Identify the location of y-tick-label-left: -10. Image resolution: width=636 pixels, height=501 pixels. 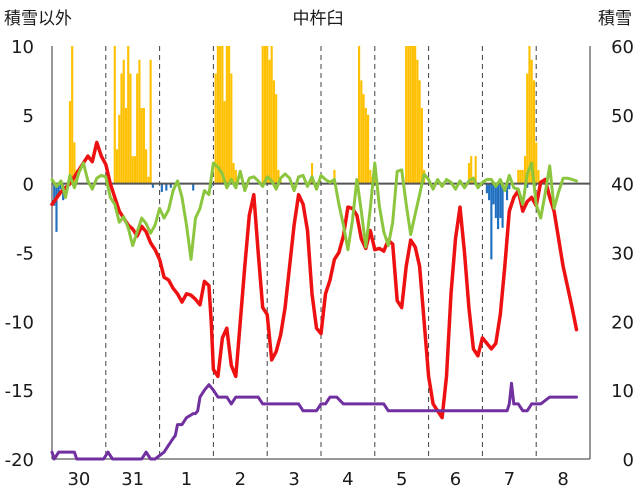
(19, 322).